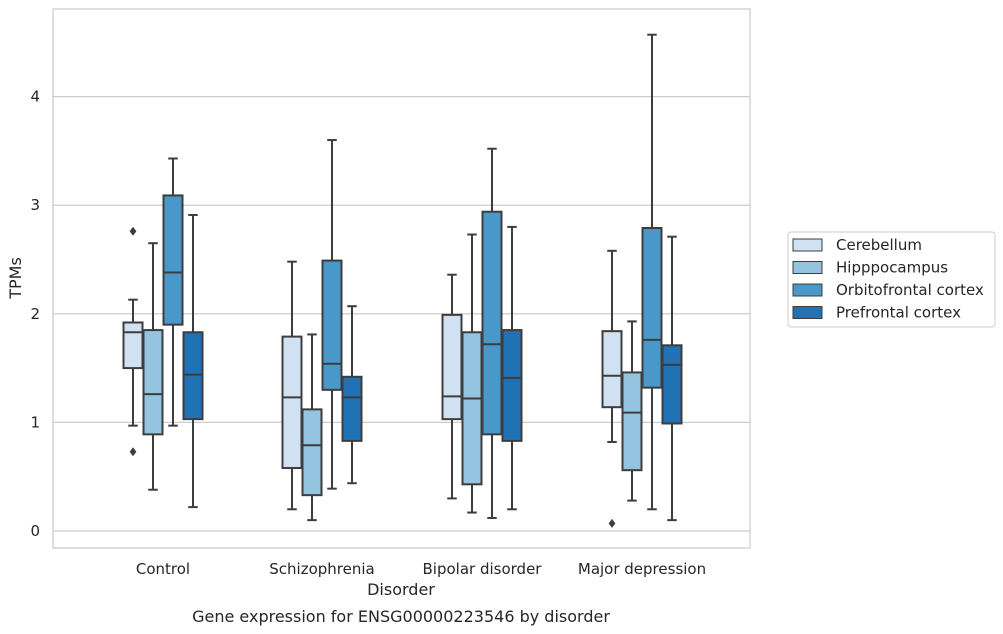  What do you see at coordinates (35, 531) in the screenshot?
I see `y-tick-label: 0` at bounding box center [35, 531].